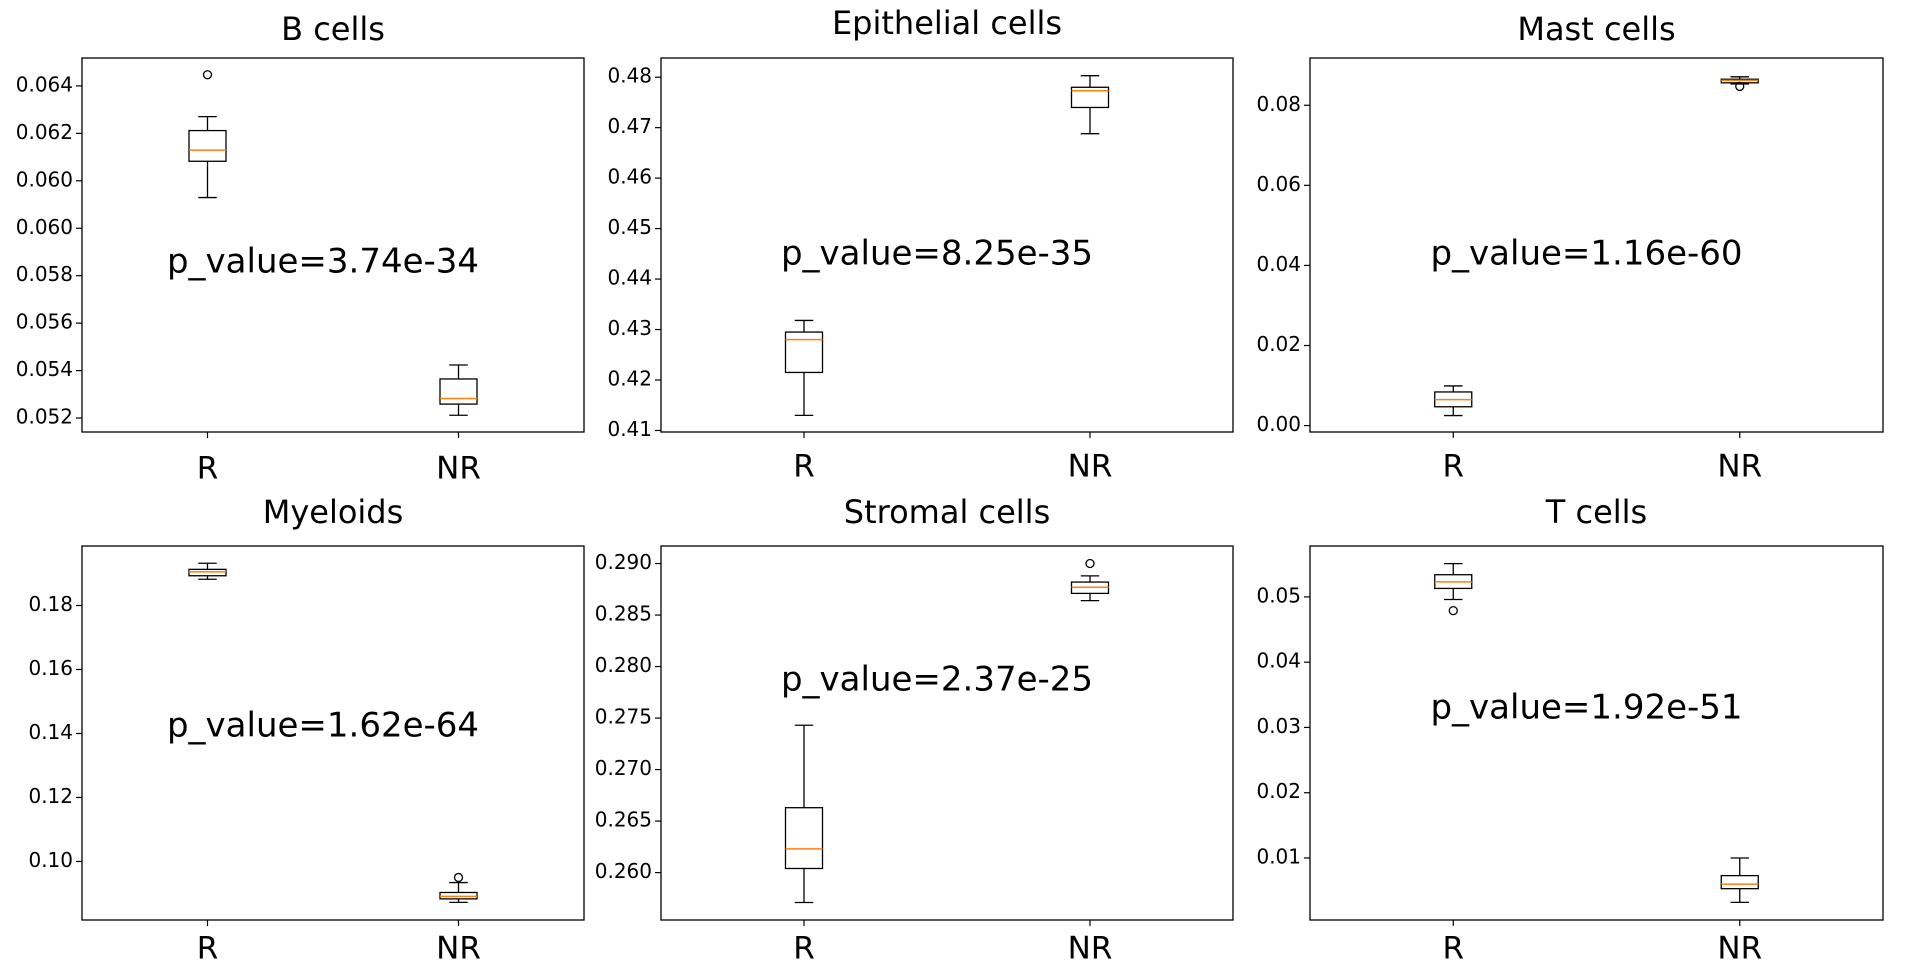 Image resolution: width=1920 pixels, height=960 pixels. Describe the element at coordinates (629, 429) in the screenshot. I see `y-tick-label: 0.41` at that location.